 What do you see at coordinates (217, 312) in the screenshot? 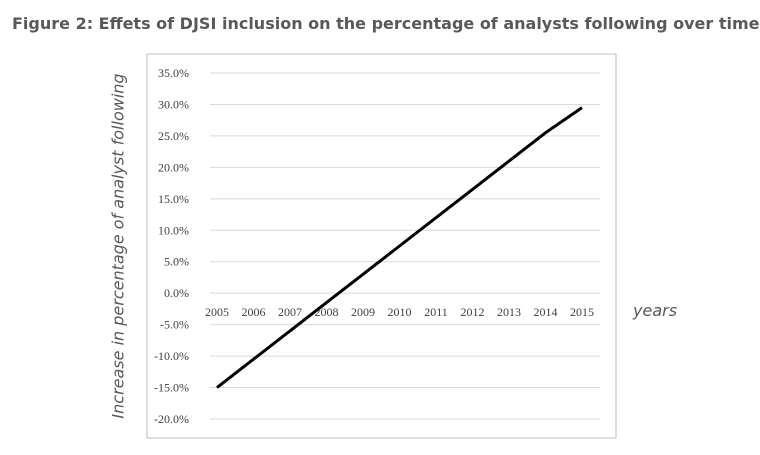
I see `x-tick-label: 2005` at bounding box center [217, 312].